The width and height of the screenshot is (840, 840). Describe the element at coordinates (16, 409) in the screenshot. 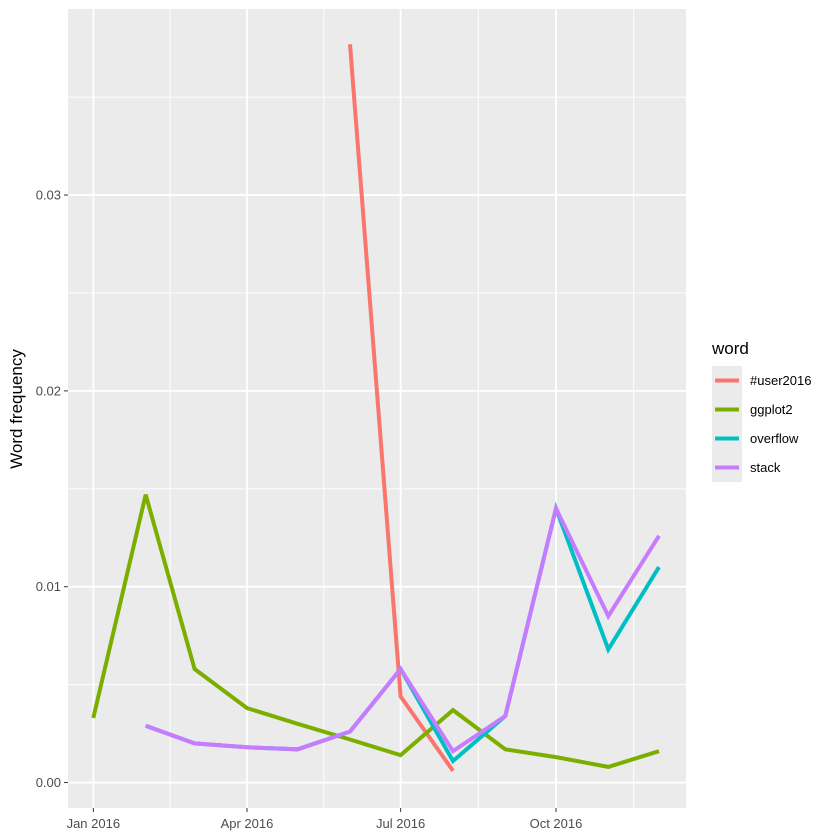

I see `y-axis-title: Word frequency` at that location.